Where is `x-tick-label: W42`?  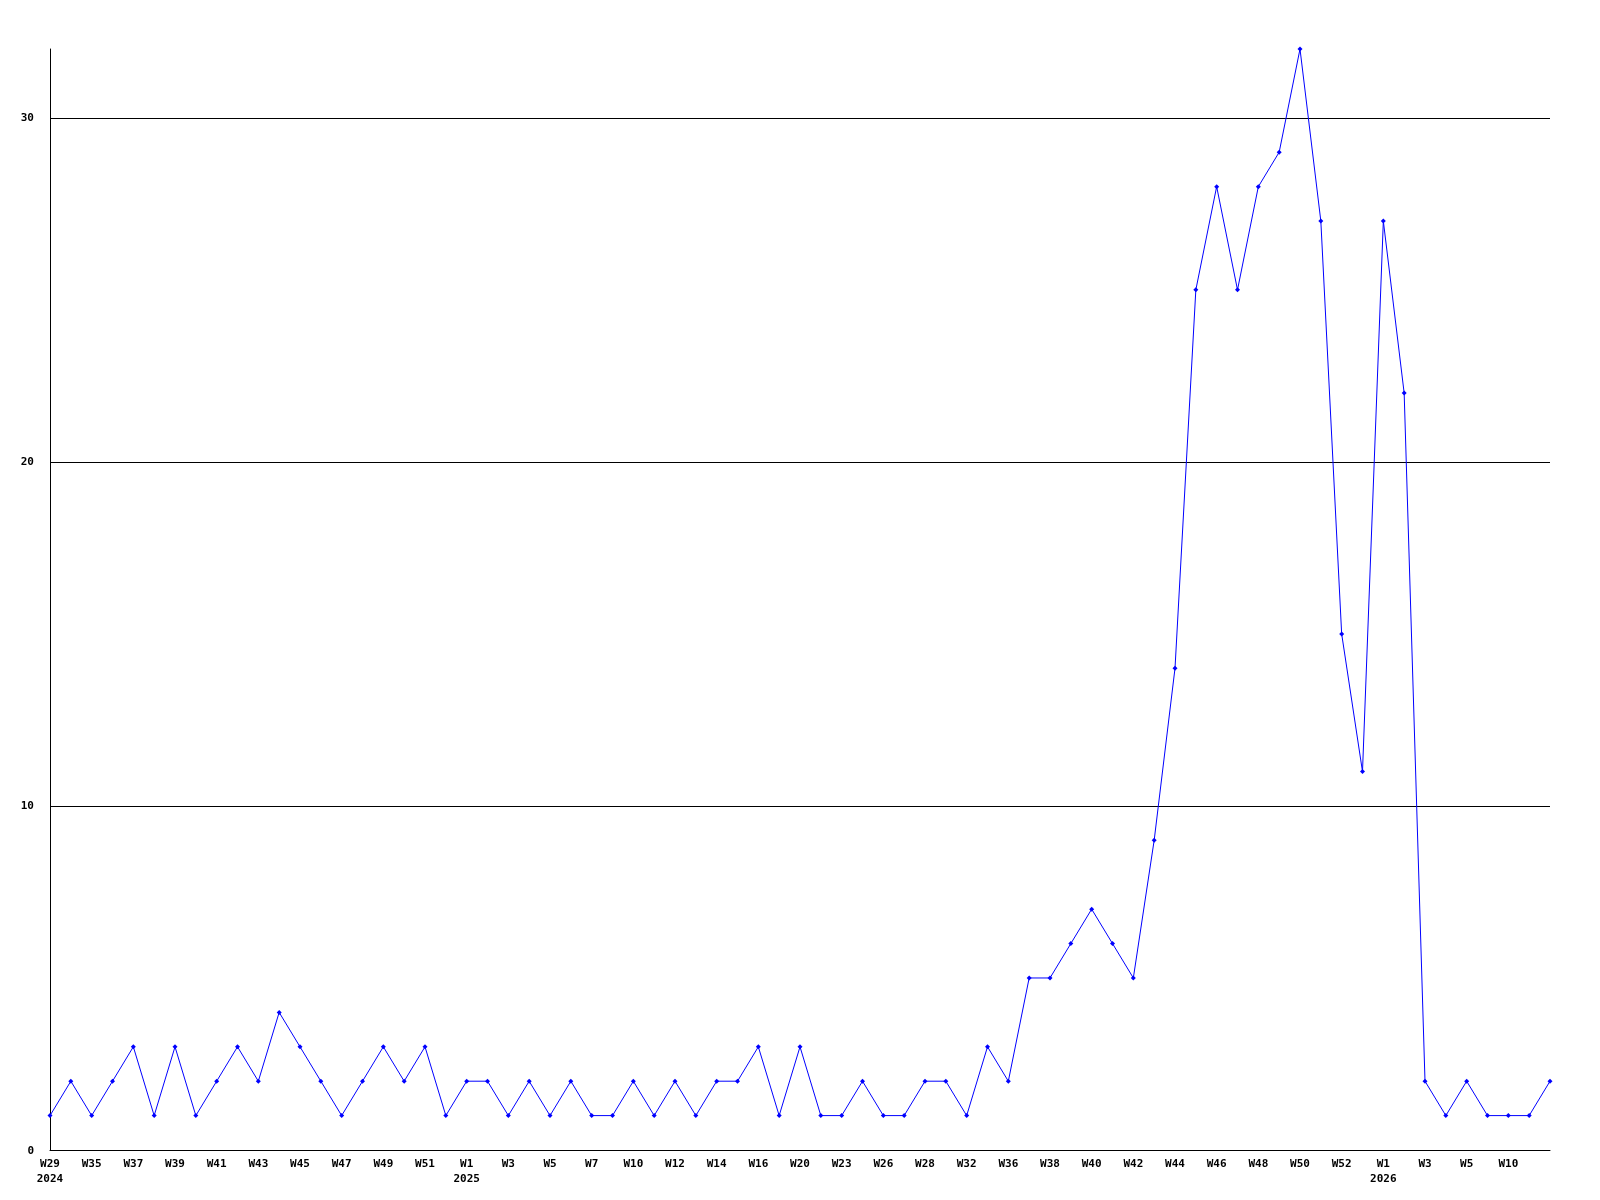
x-tick-label: W42 is located at coordinates (1133, 1163).